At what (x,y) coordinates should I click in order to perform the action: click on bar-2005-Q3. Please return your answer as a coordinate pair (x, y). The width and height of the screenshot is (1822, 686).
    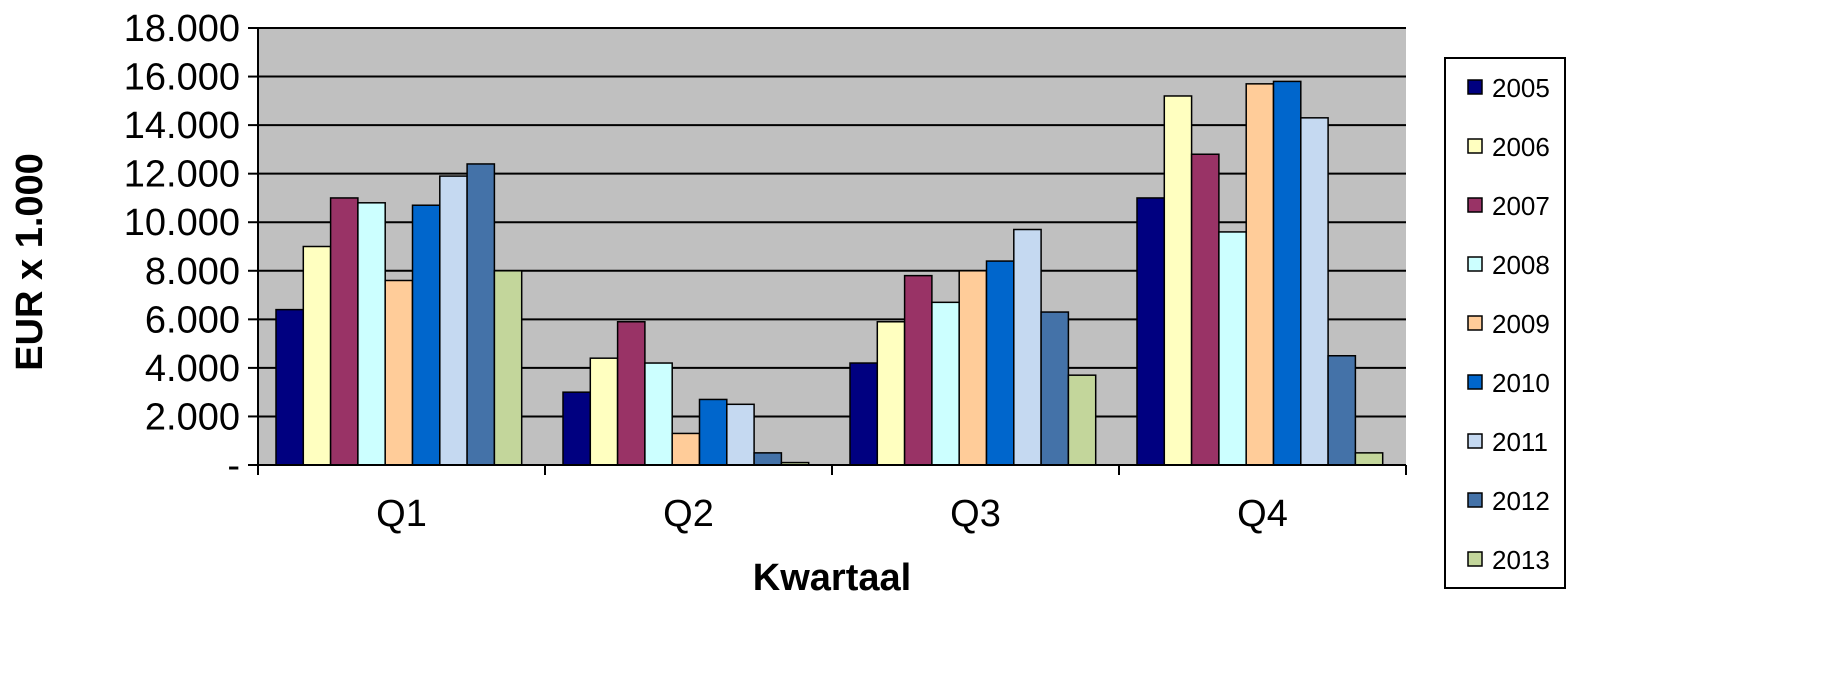
    Looking at the image, I should click on (864, 414).